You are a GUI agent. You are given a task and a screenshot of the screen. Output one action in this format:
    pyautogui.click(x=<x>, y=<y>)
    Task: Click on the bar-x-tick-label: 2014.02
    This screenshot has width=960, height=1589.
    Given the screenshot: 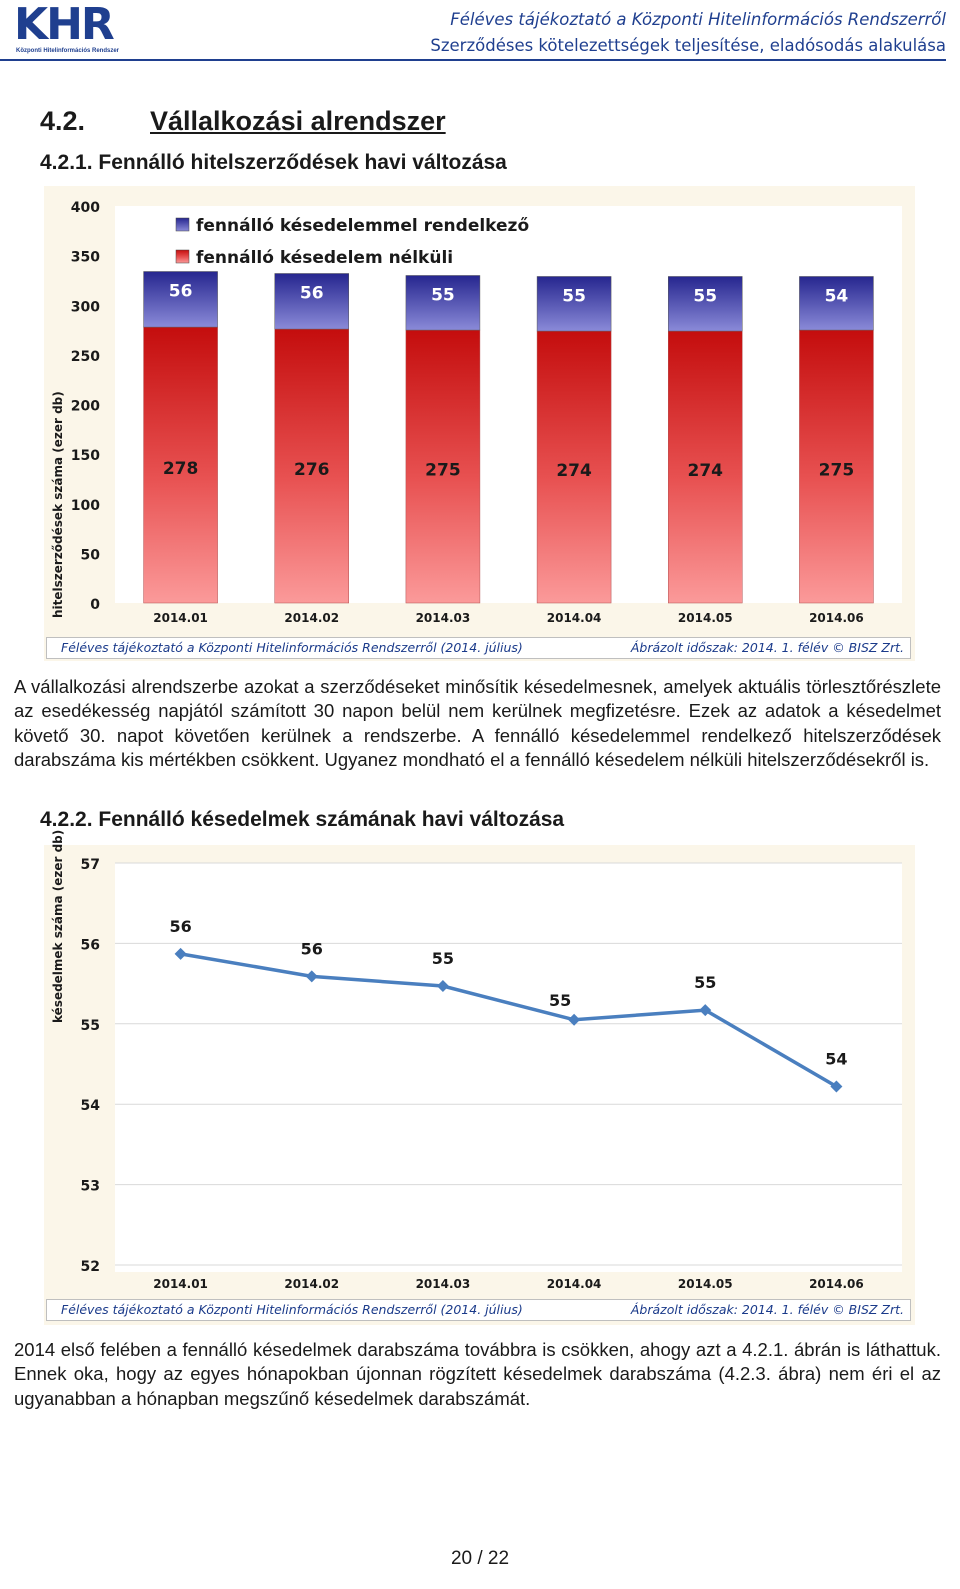 What is the action you would take?
    pyautogui.click(x=311, y=618)
    